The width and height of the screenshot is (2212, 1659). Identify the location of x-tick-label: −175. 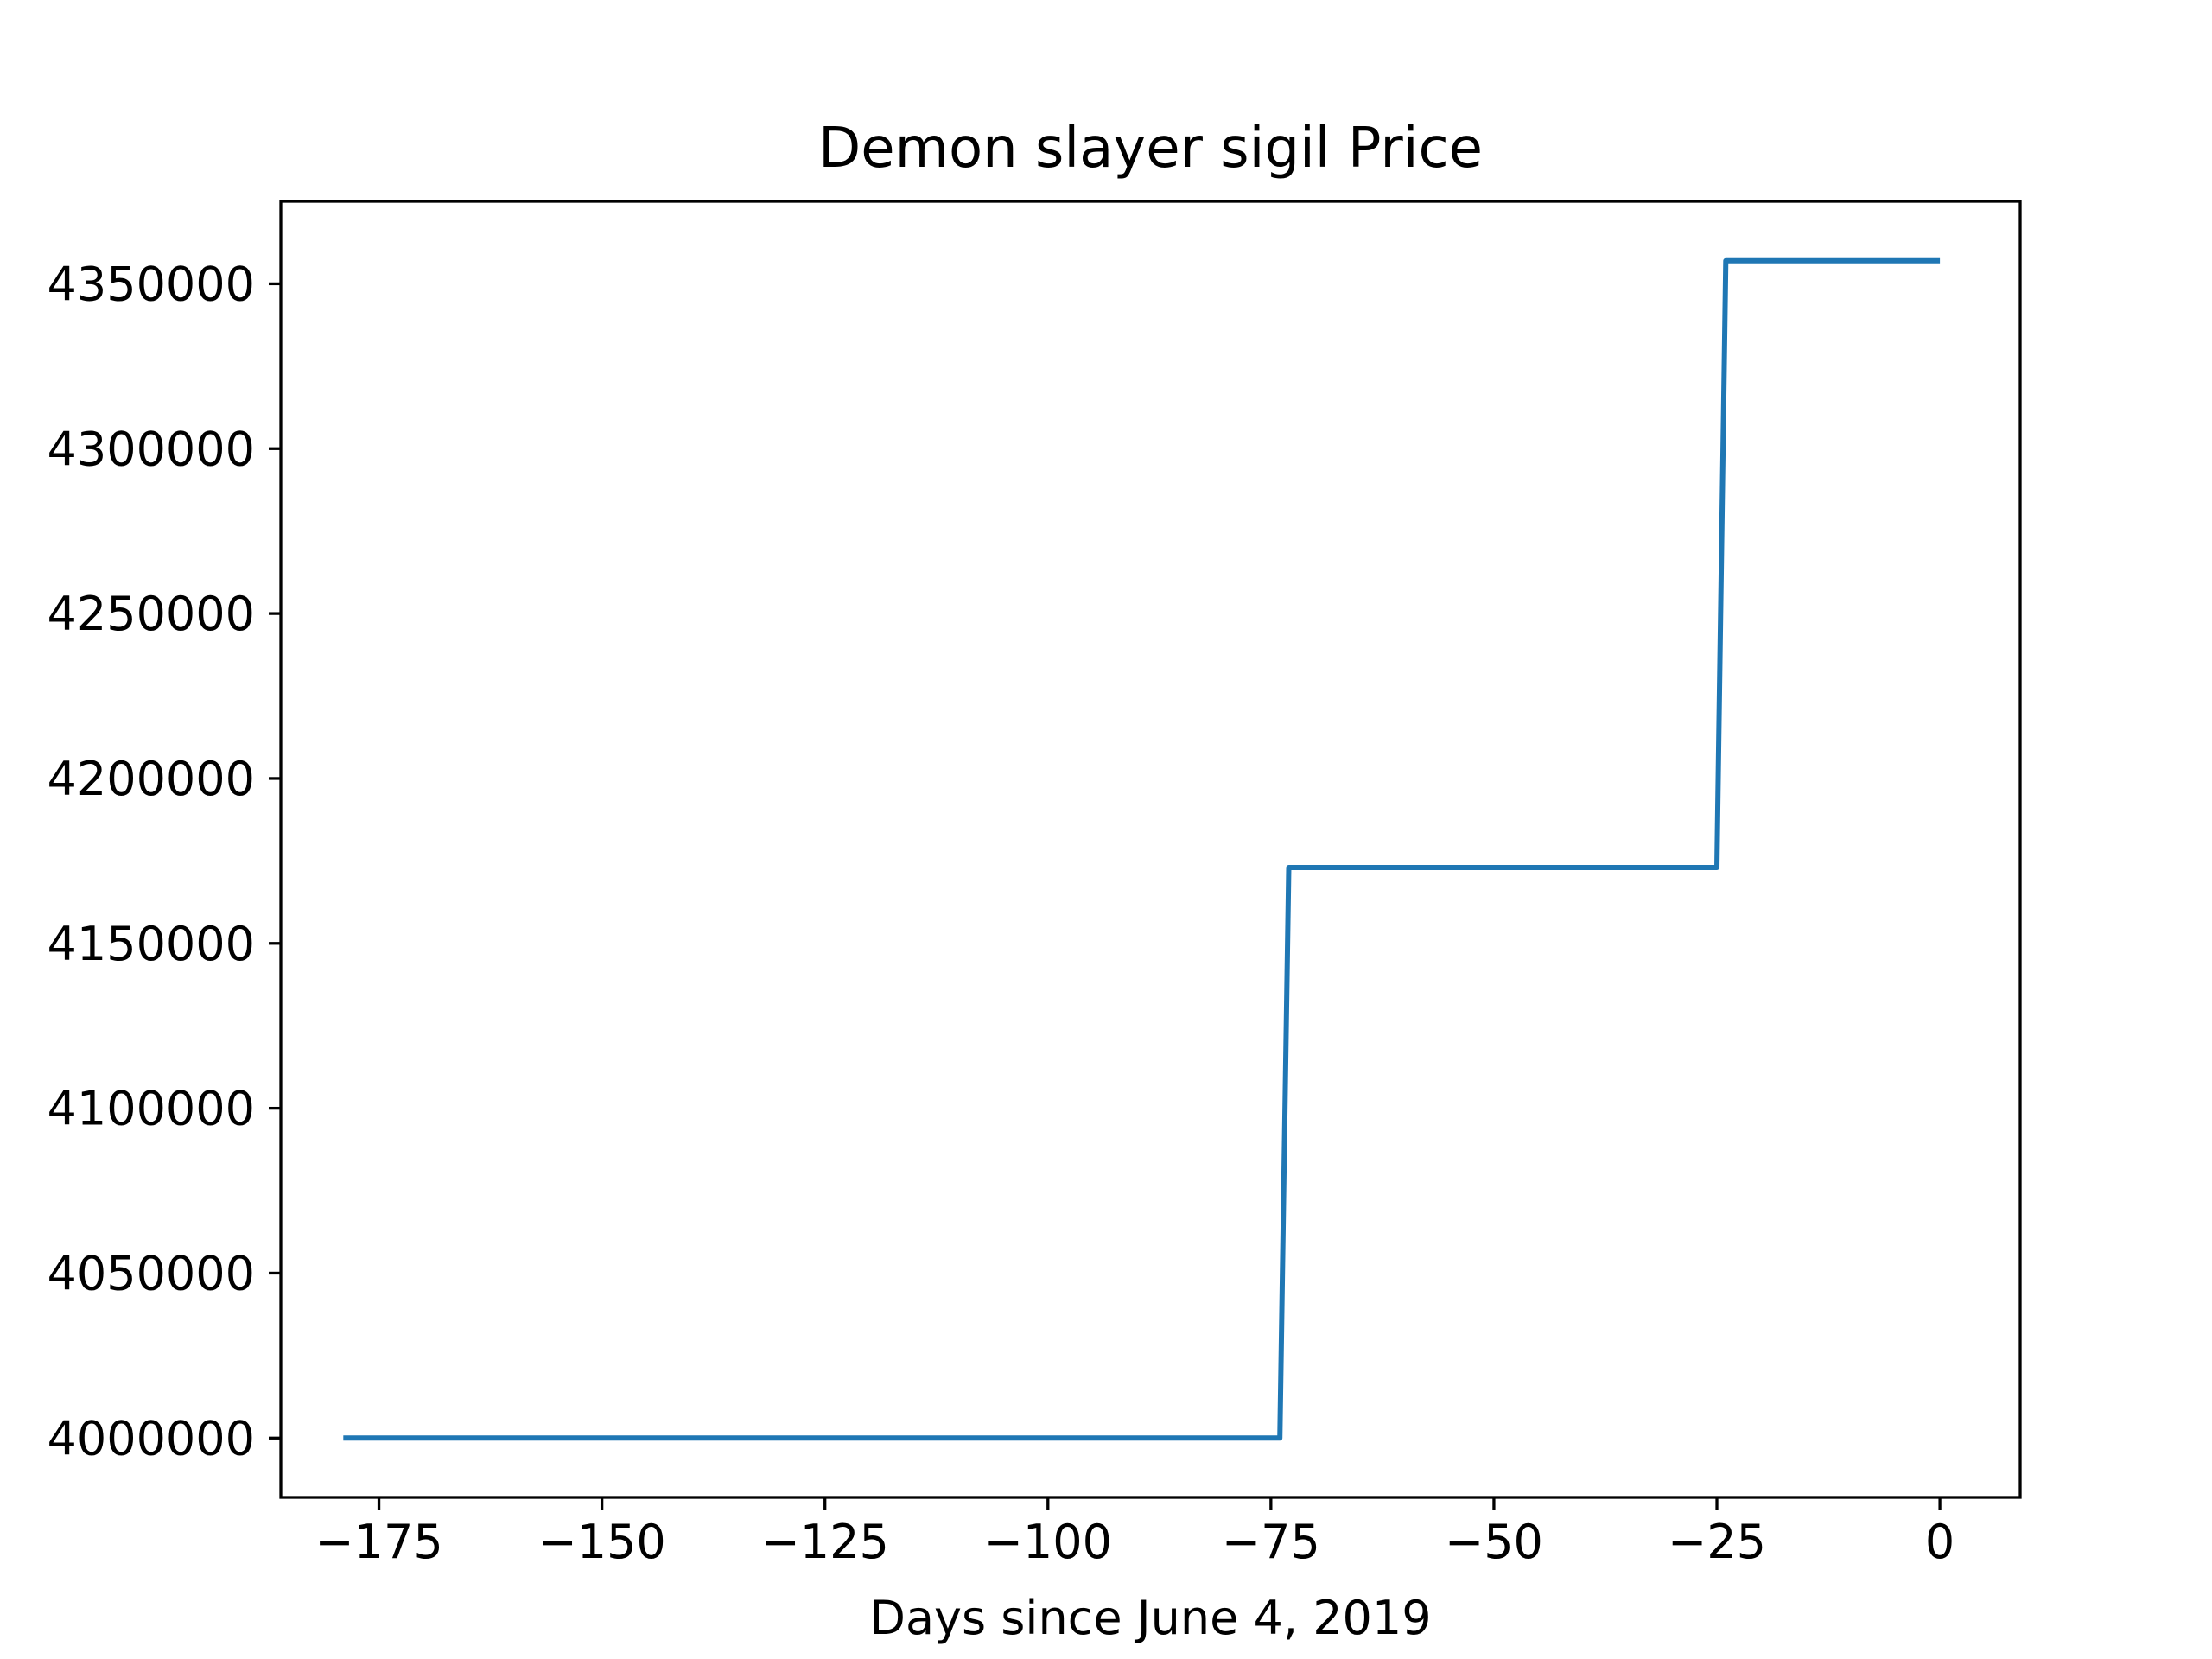
(378, 1542).